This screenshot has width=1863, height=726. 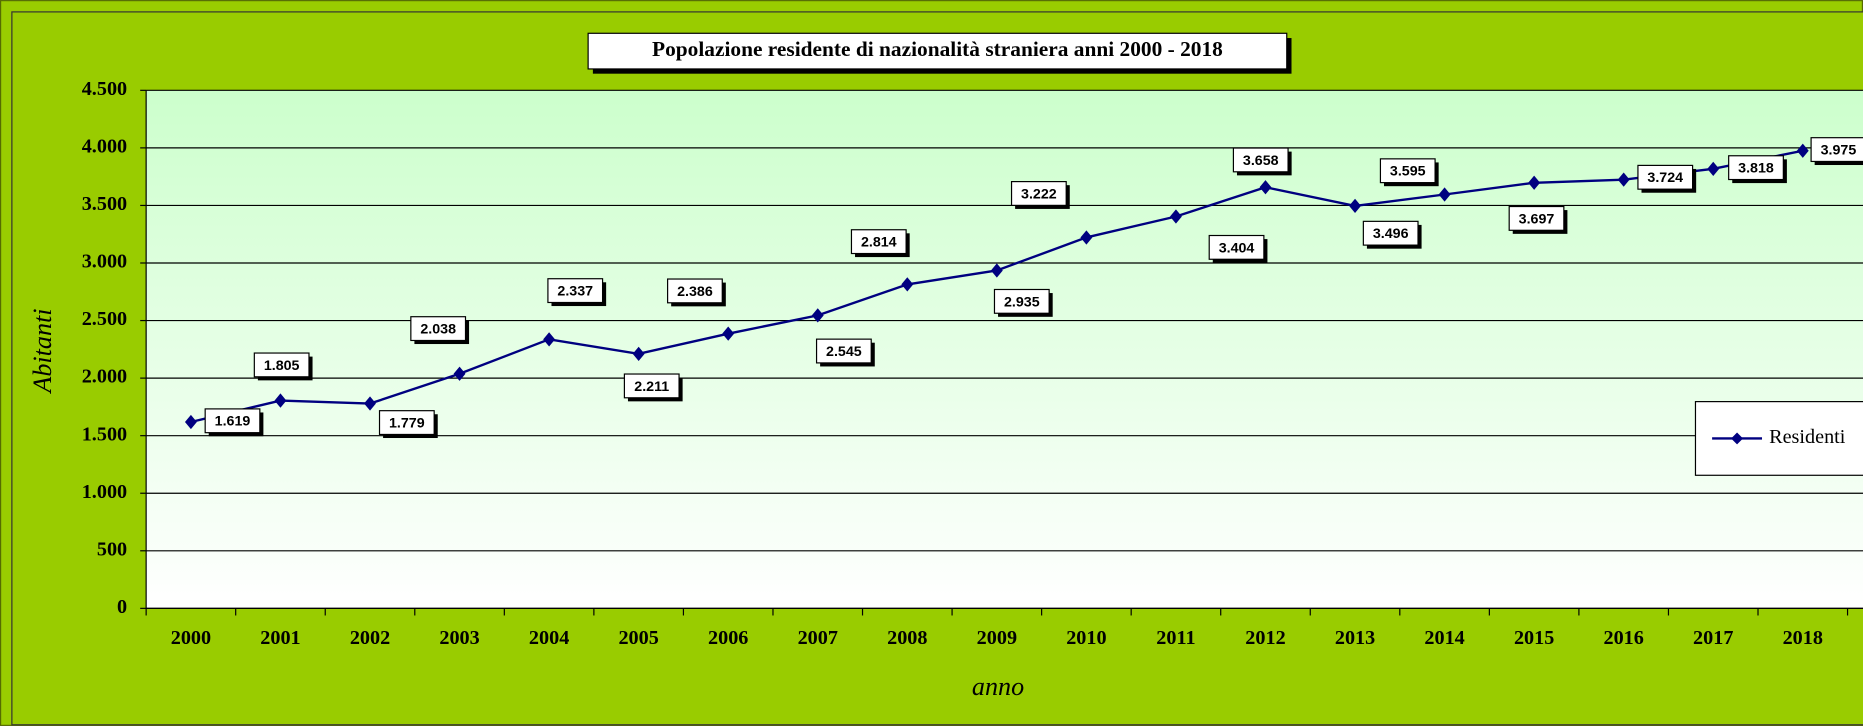 What do you see at coordinates (104, 204) in the screenshot?
I see `y-tick-label: 3.500` at bounding box center [104, 204].